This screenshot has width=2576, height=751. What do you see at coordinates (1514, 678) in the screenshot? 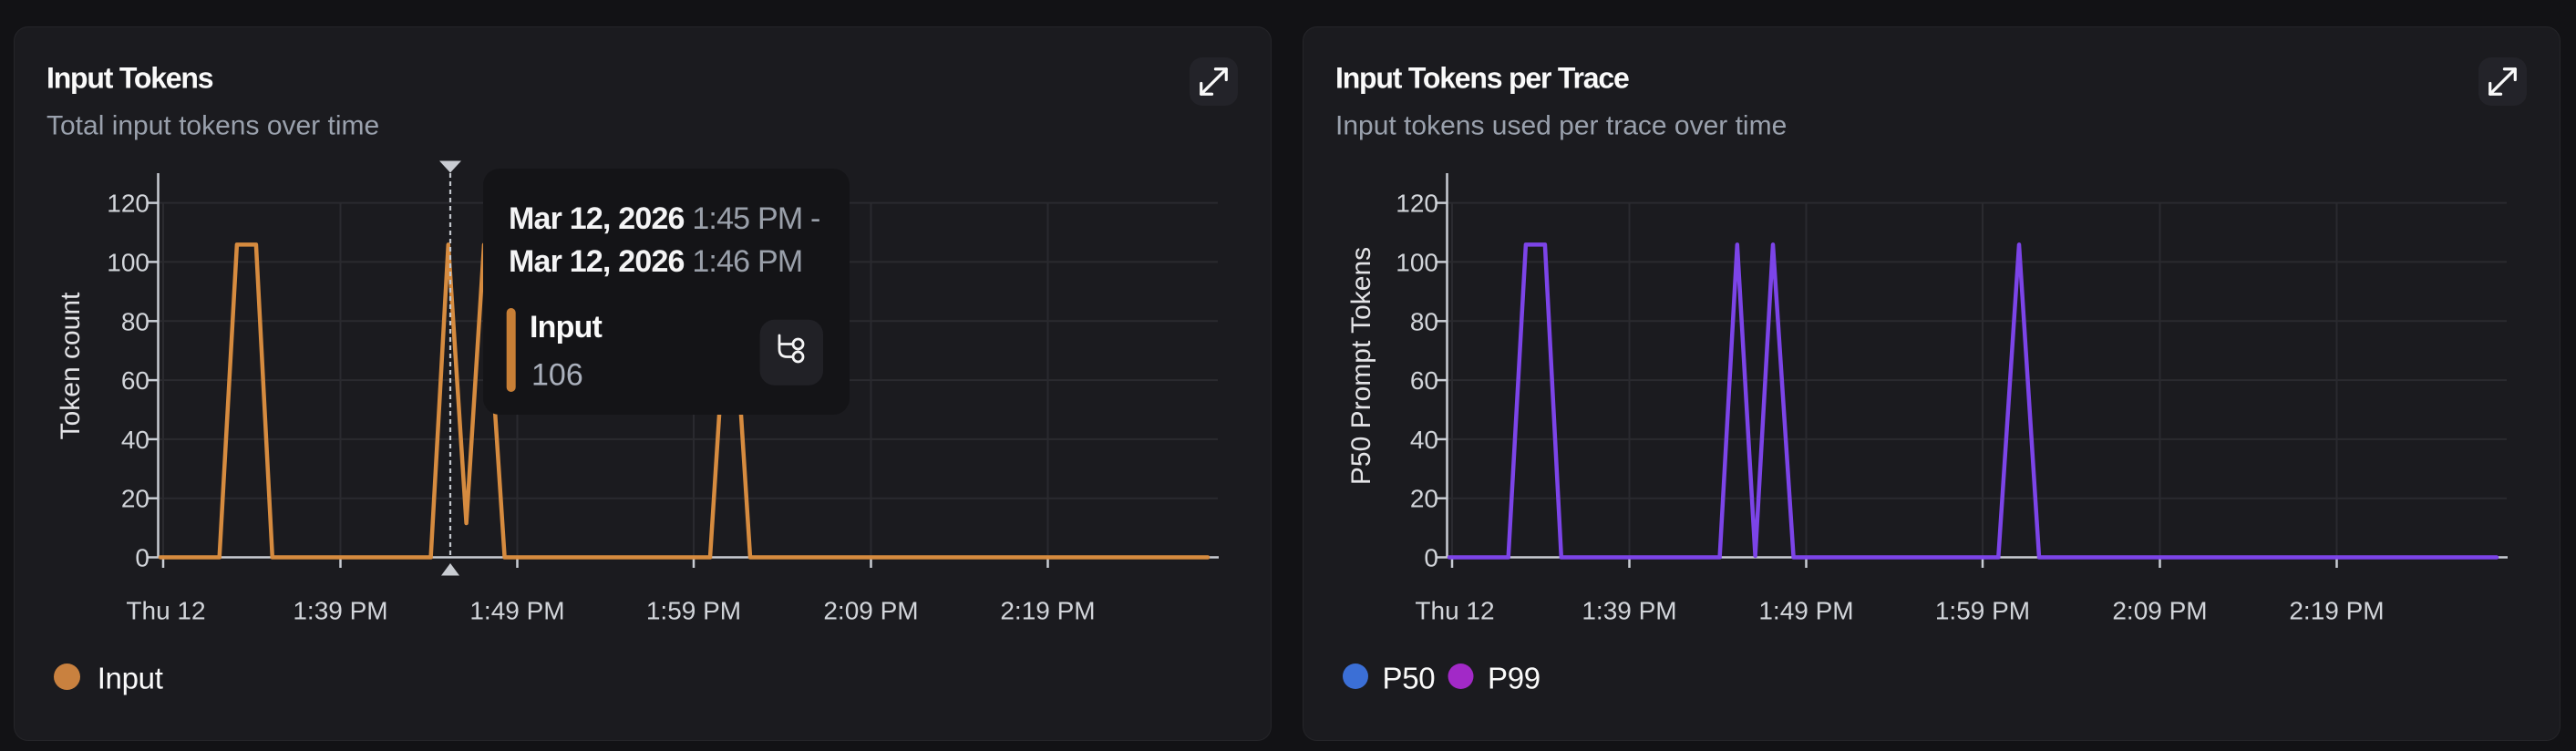
I see `svg-text: P99` at bounding box center [1514, 678].